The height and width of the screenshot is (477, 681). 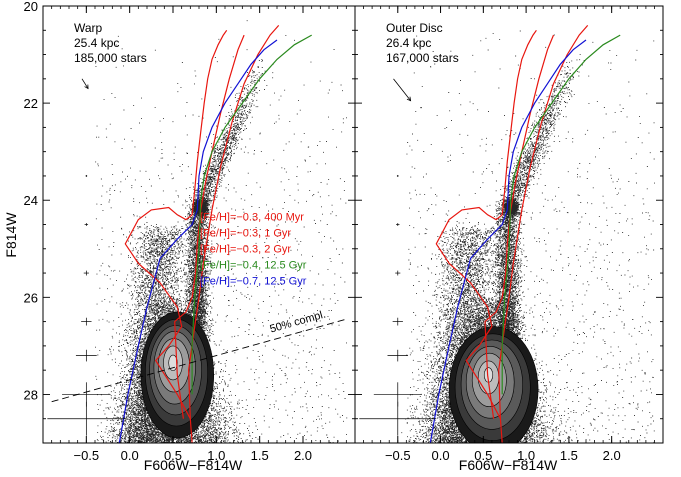 What do you see at coordinates (110, 58) in the screenshot?
I see `panel-info: 185,000 stars` at bounding box center [110, 58].